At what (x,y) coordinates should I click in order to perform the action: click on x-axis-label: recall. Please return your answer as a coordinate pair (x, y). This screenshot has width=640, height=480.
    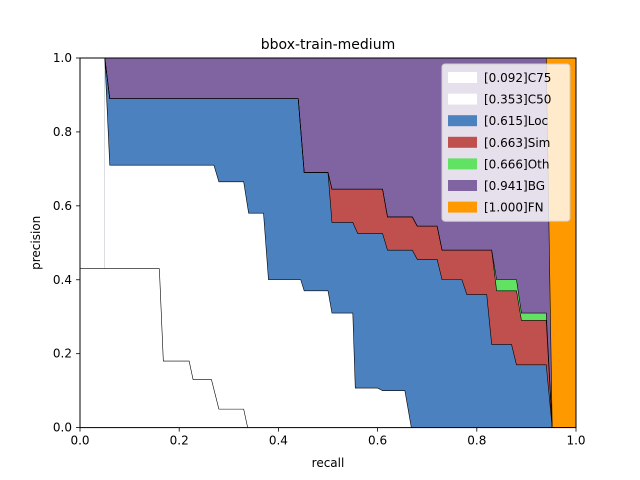
    Looking at the image, I should click on (328, 463).